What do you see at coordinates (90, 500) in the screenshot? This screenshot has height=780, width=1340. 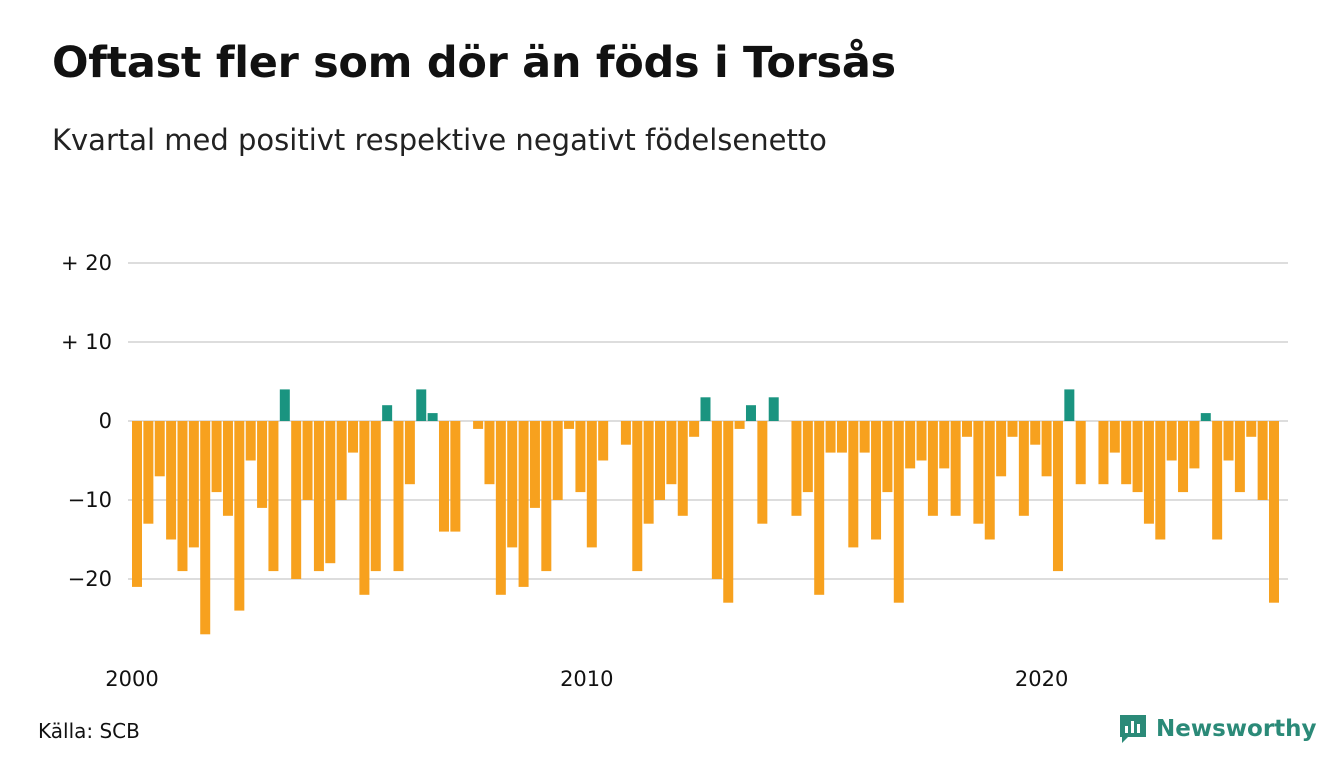 I see `y-tick-label: −10` at bounding box center [90, 500].